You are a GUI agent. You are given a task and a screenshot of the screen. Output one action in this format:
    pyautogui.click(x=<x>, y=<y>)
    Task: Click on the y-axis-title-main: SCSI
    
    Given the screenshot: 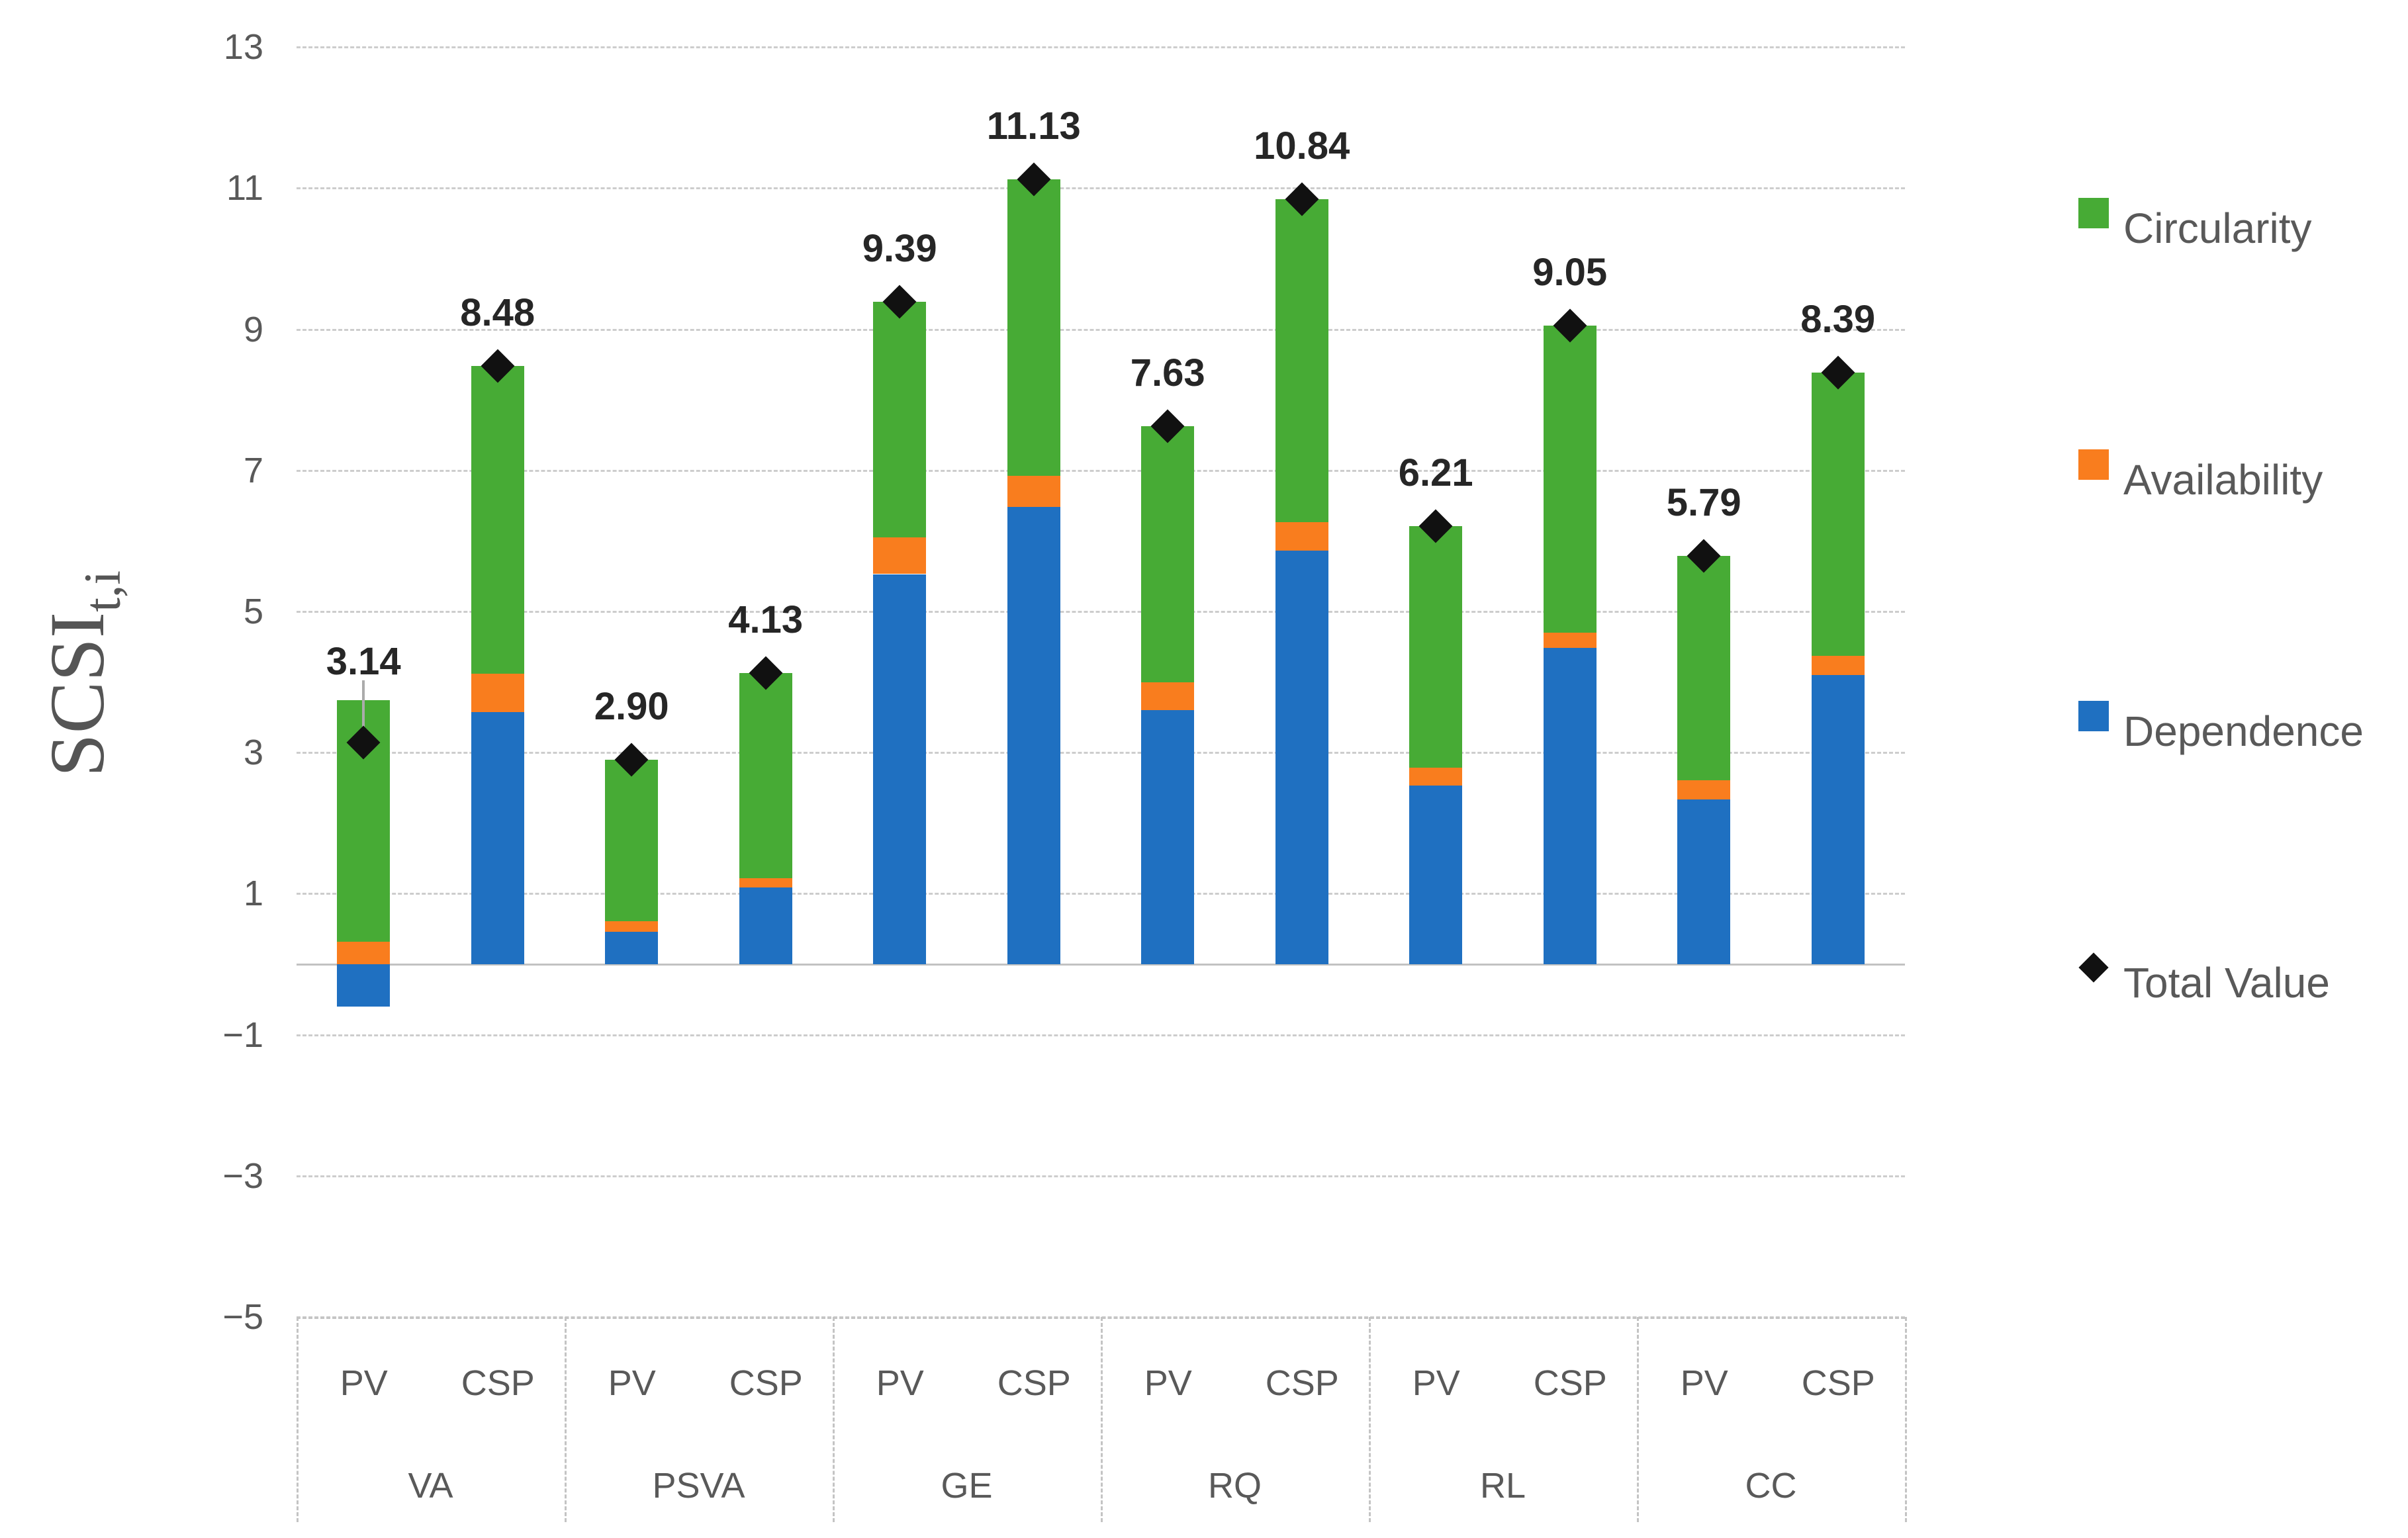 What is the action you would take?
    pyautogui.click(x=77, y=694)
    